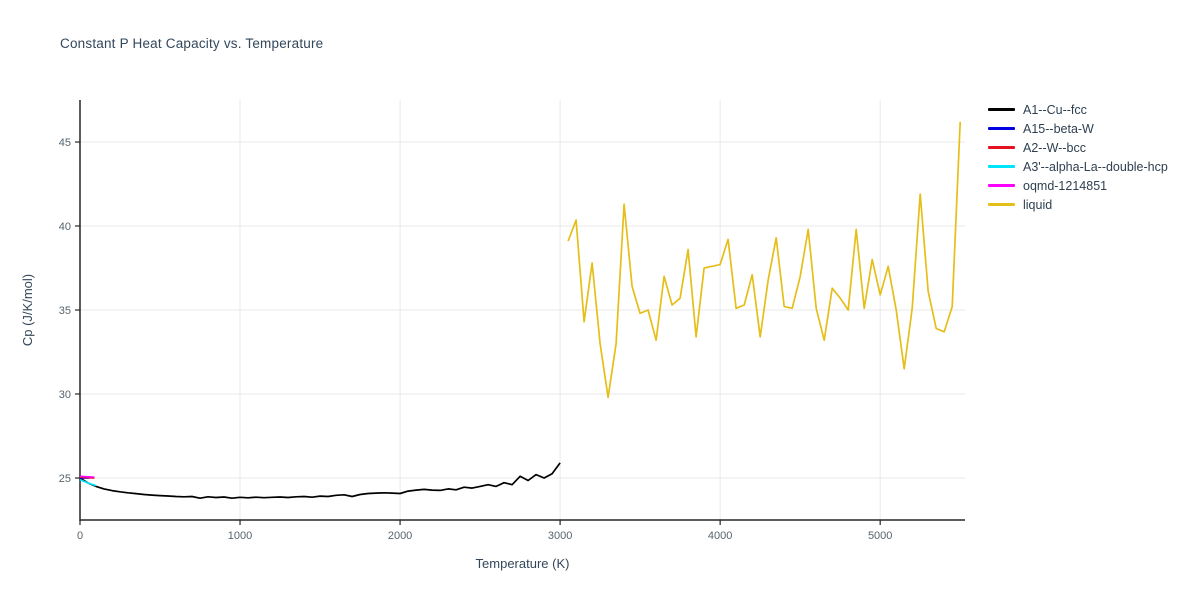  What do you see at coordinates (1058, 128) in the screenshot?
I see `legend-label: A15--beta-W` at bounding box center [1058, 128].